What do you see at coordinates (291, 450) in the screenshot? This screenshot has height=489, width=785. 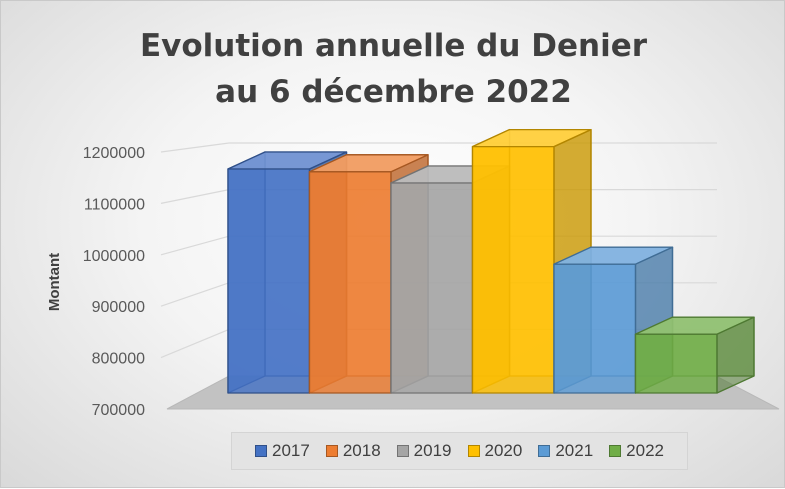 I see `legend-label: 2017` at bounding box center [291, 450].